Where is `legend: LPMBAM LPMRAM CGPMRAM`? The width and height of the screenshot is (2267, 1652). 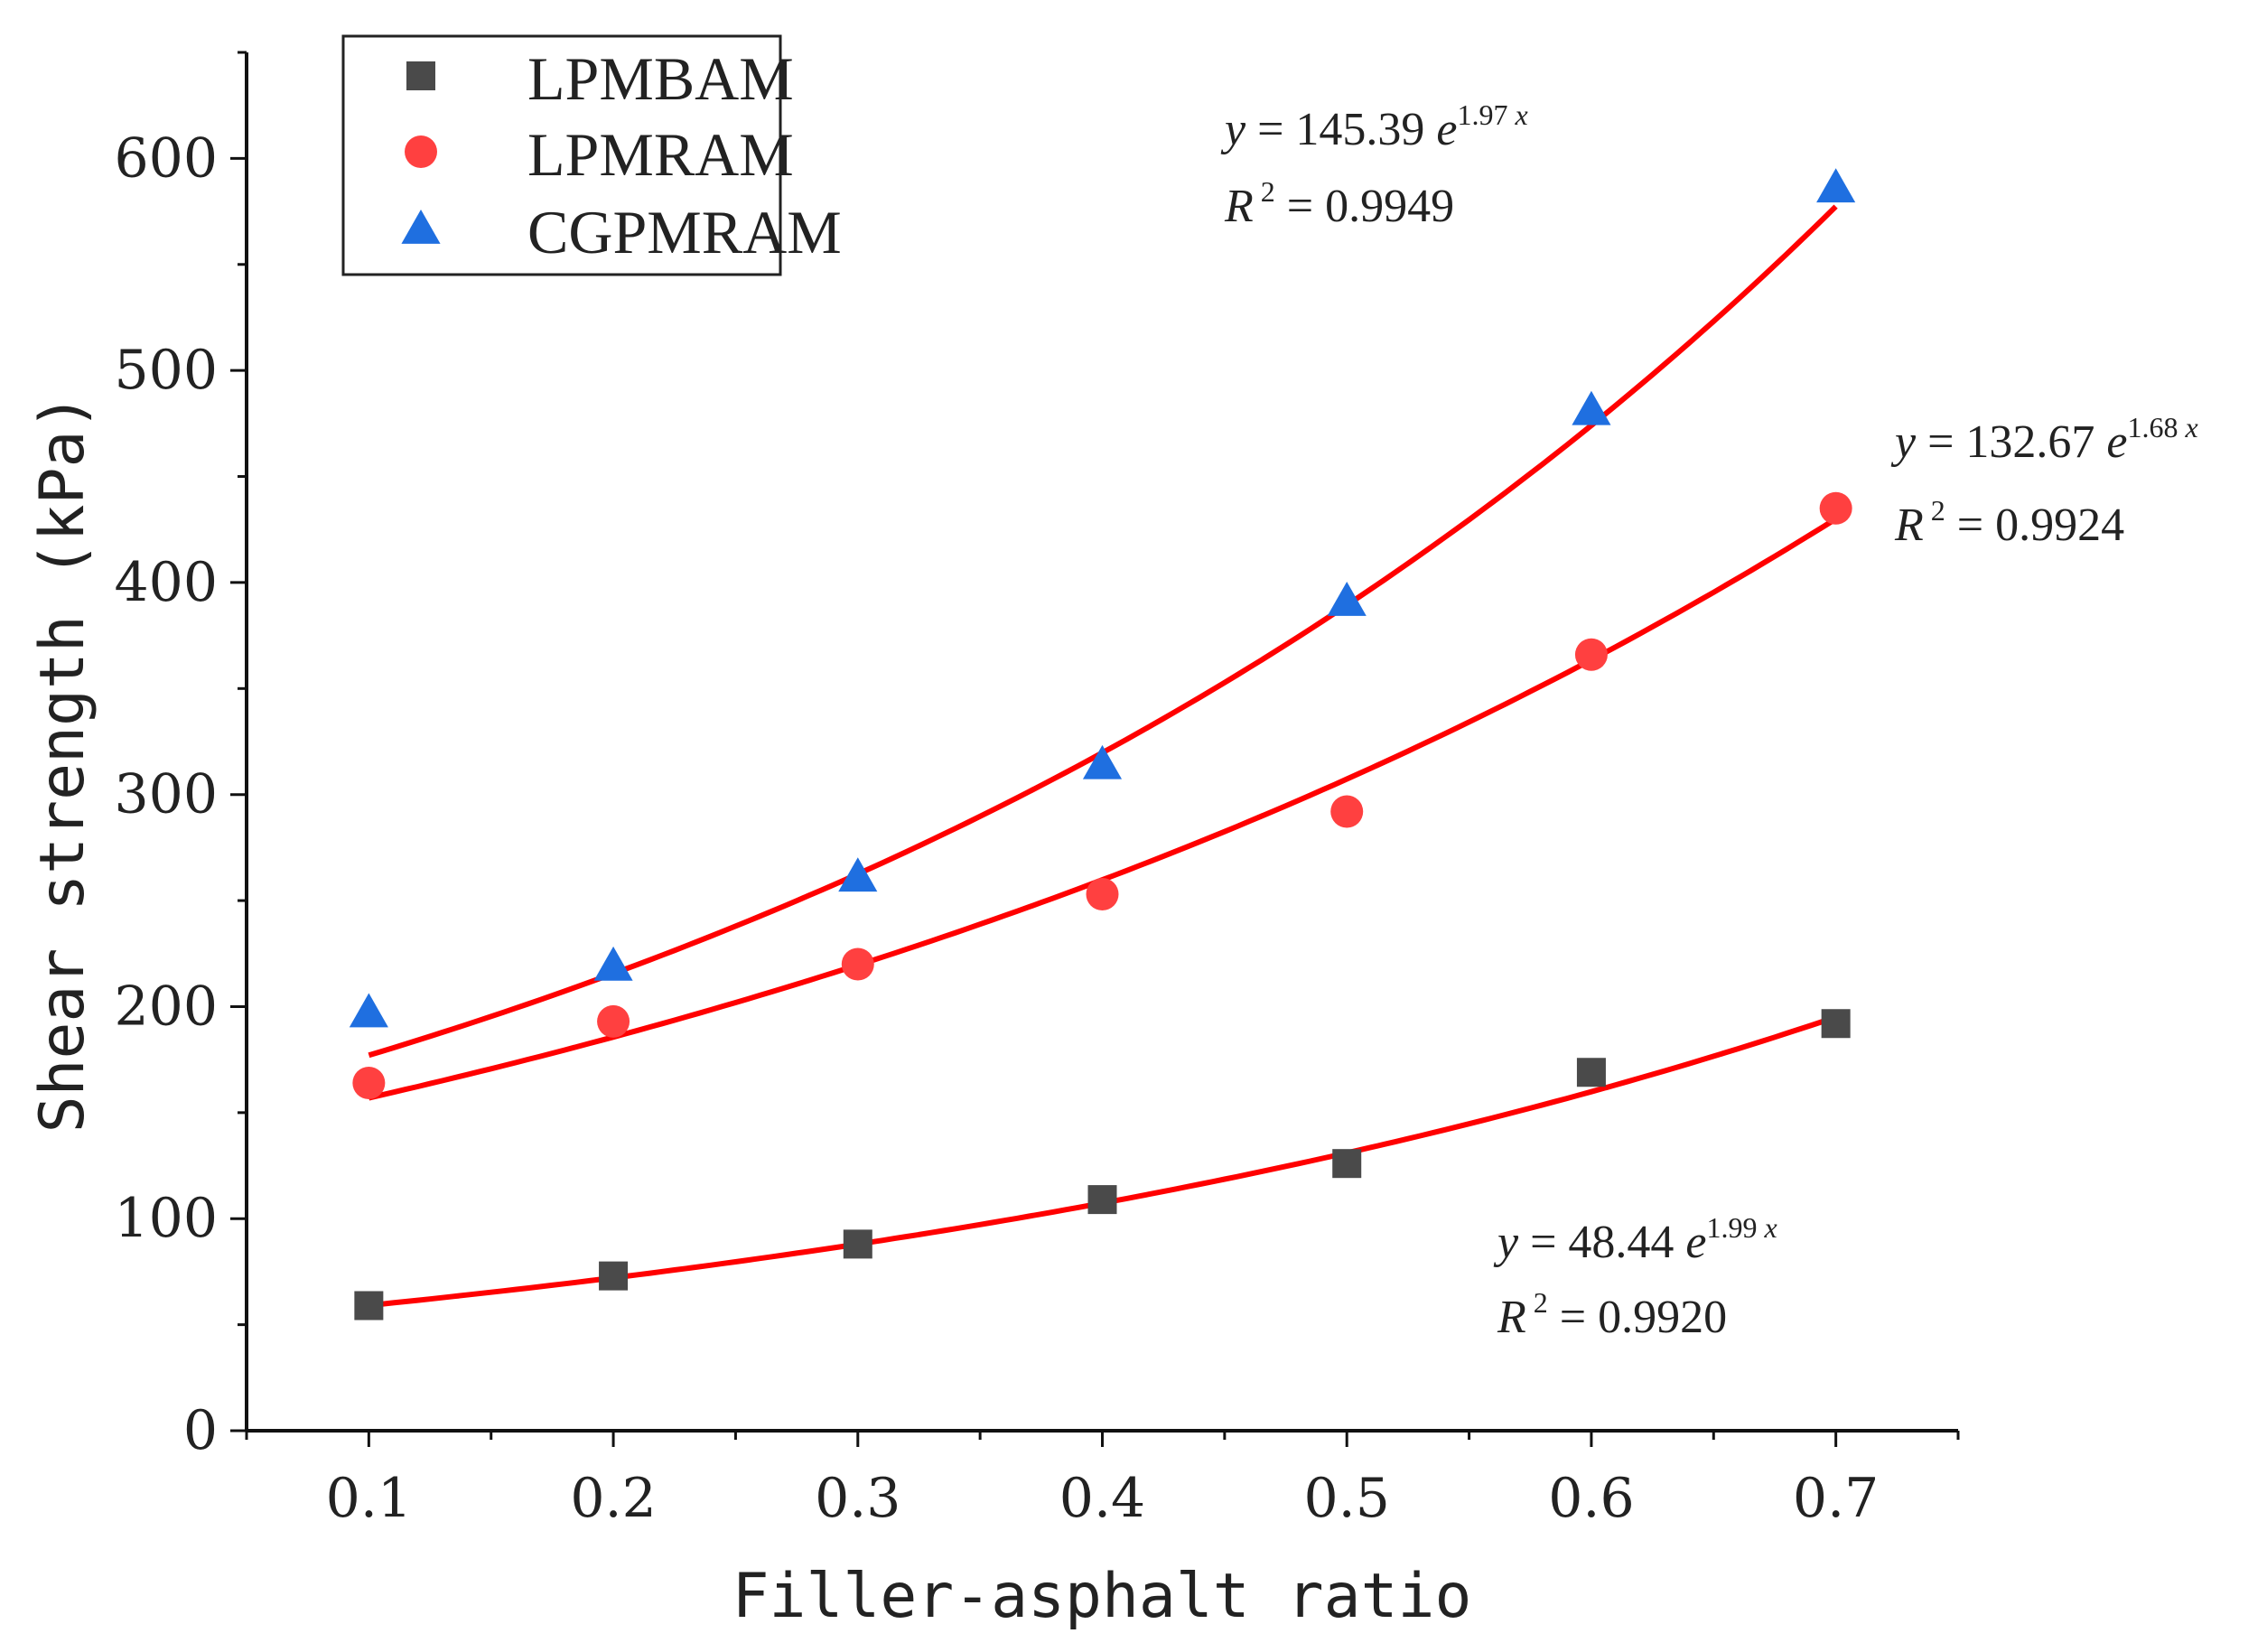
legend: LPMBAM LPMRAM CGPMRAM is located at coordinates (591, 155).